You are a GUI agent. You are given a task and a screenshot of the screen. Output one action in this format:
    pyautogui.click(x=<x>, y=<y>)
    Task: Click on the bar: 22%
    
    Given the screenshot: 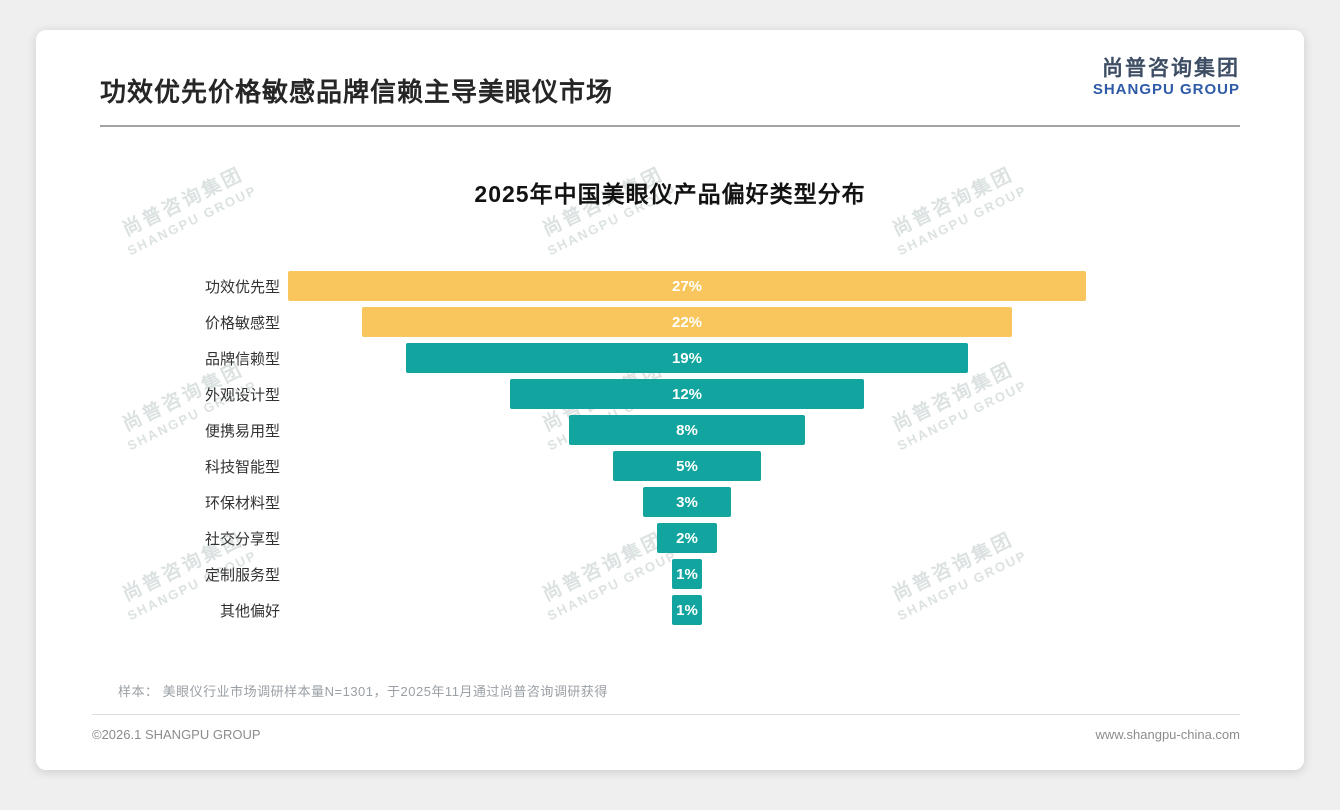 What is the action you would take?
    pyautogui.click(x=687, y=322)
    